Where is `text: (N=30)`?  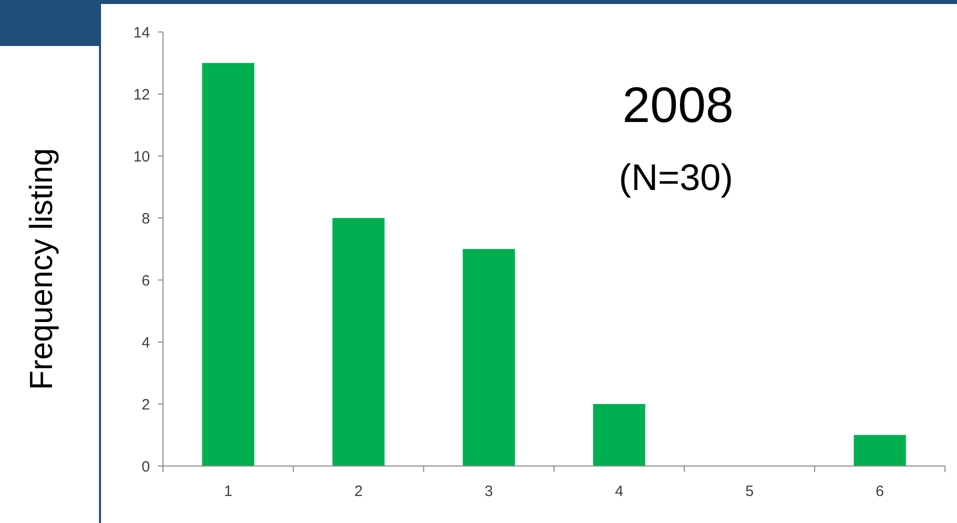
text: (N=30) is located at coordinates (676, 177).